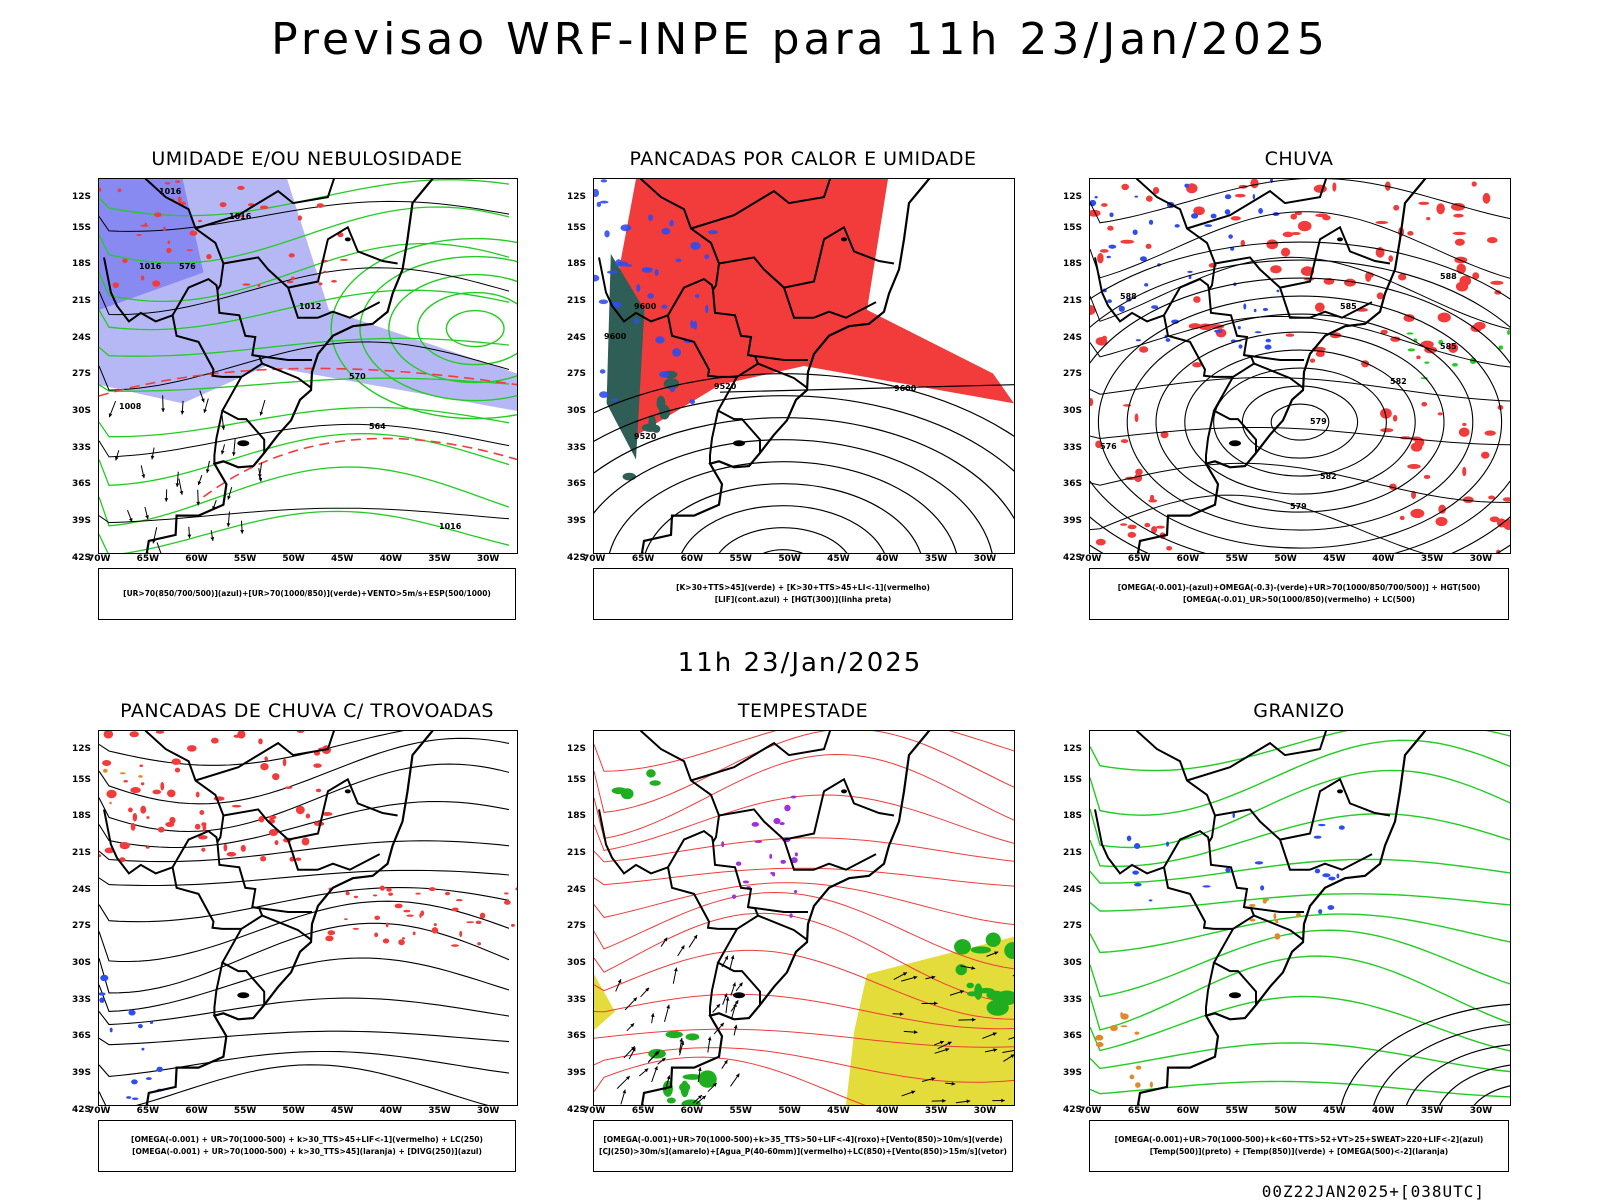 This screenshot has height=1201, width=1600. Describe the element at coordinates (377, 426) in the screenshot. I see `svg-text: 564` at that location.